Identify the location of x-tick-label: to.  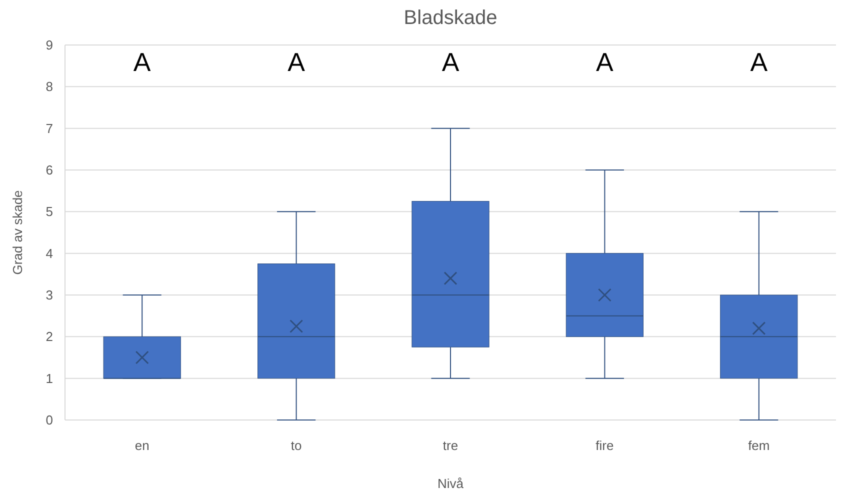
(296, 445).